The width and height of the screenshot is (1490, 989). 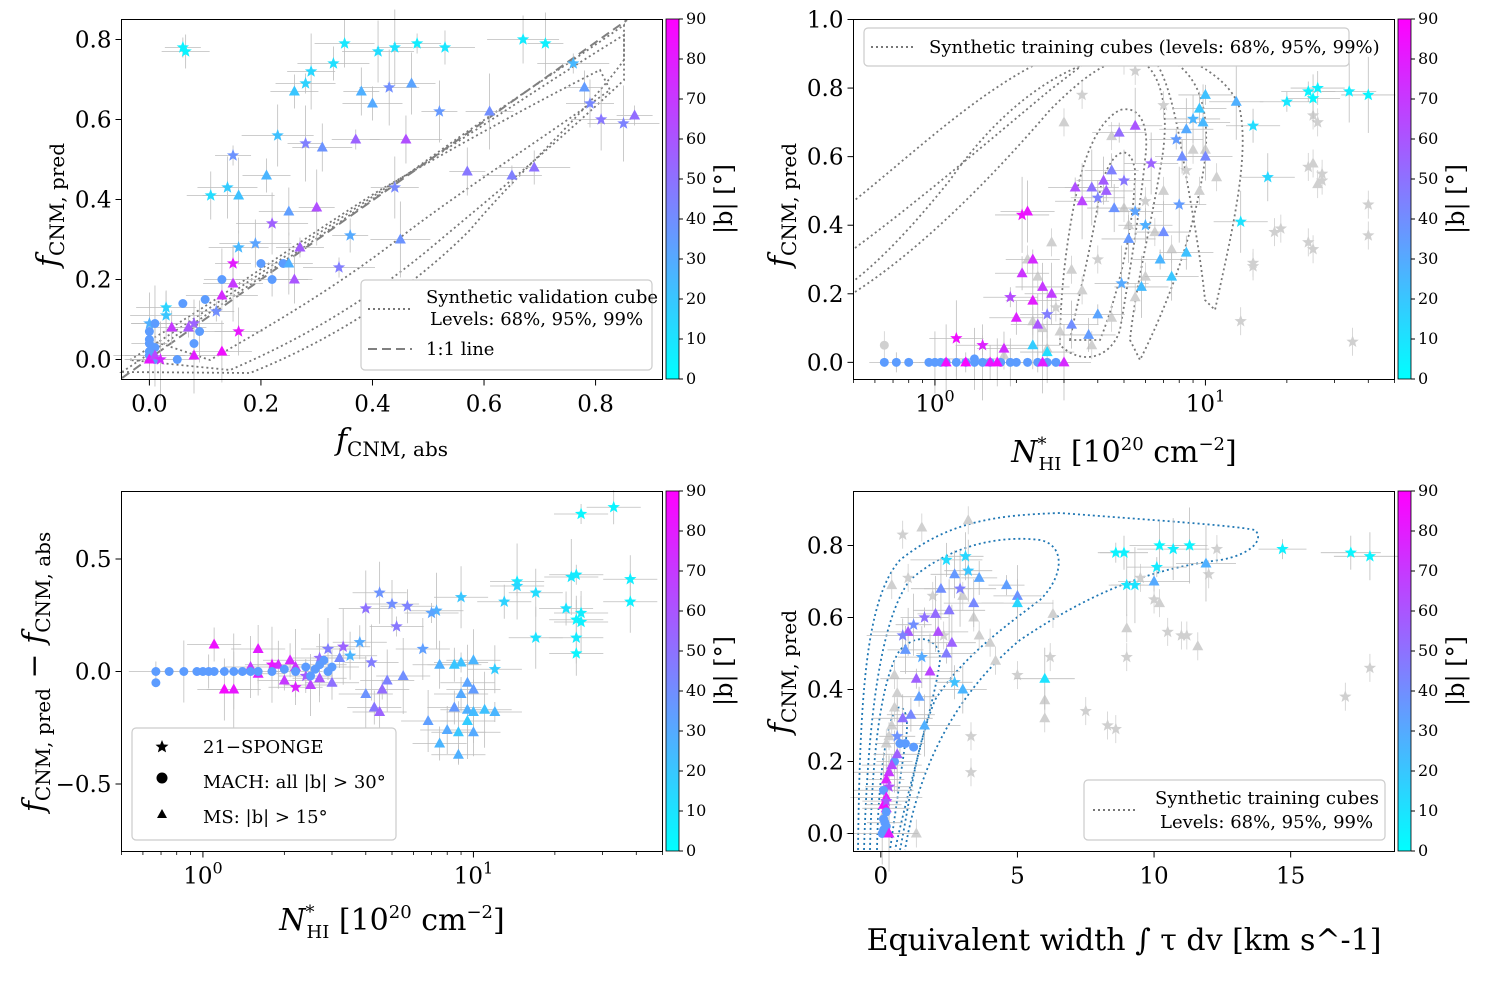 What do you see at coordinates (782, 673) in the screenshot?
I see `y-axis-label: fCNM, pred` at bounding box center [782, 673].